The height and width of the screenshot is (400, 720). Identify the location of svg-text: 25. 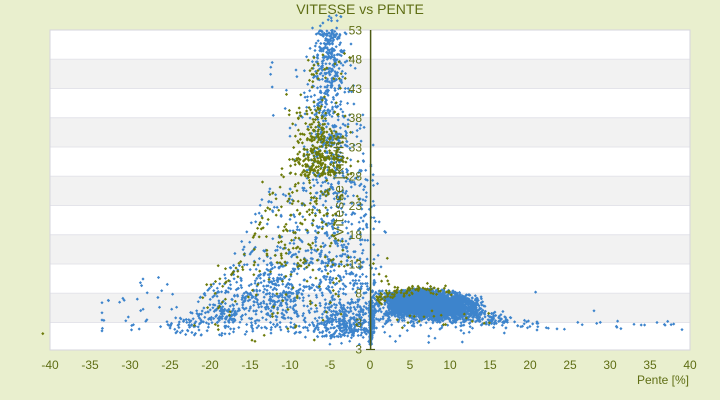
(570, 365).